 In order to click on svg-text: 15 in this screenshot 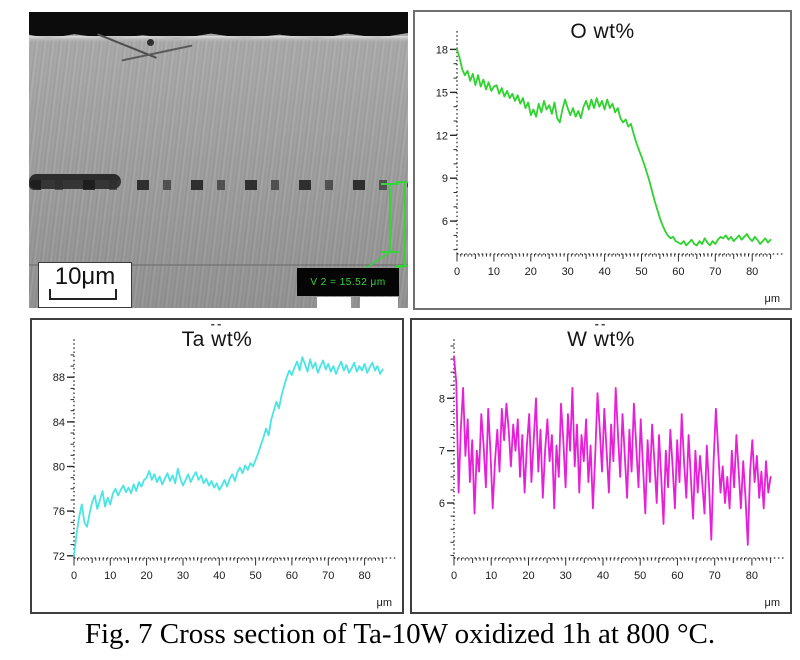, I will do `click(442, 93)`.